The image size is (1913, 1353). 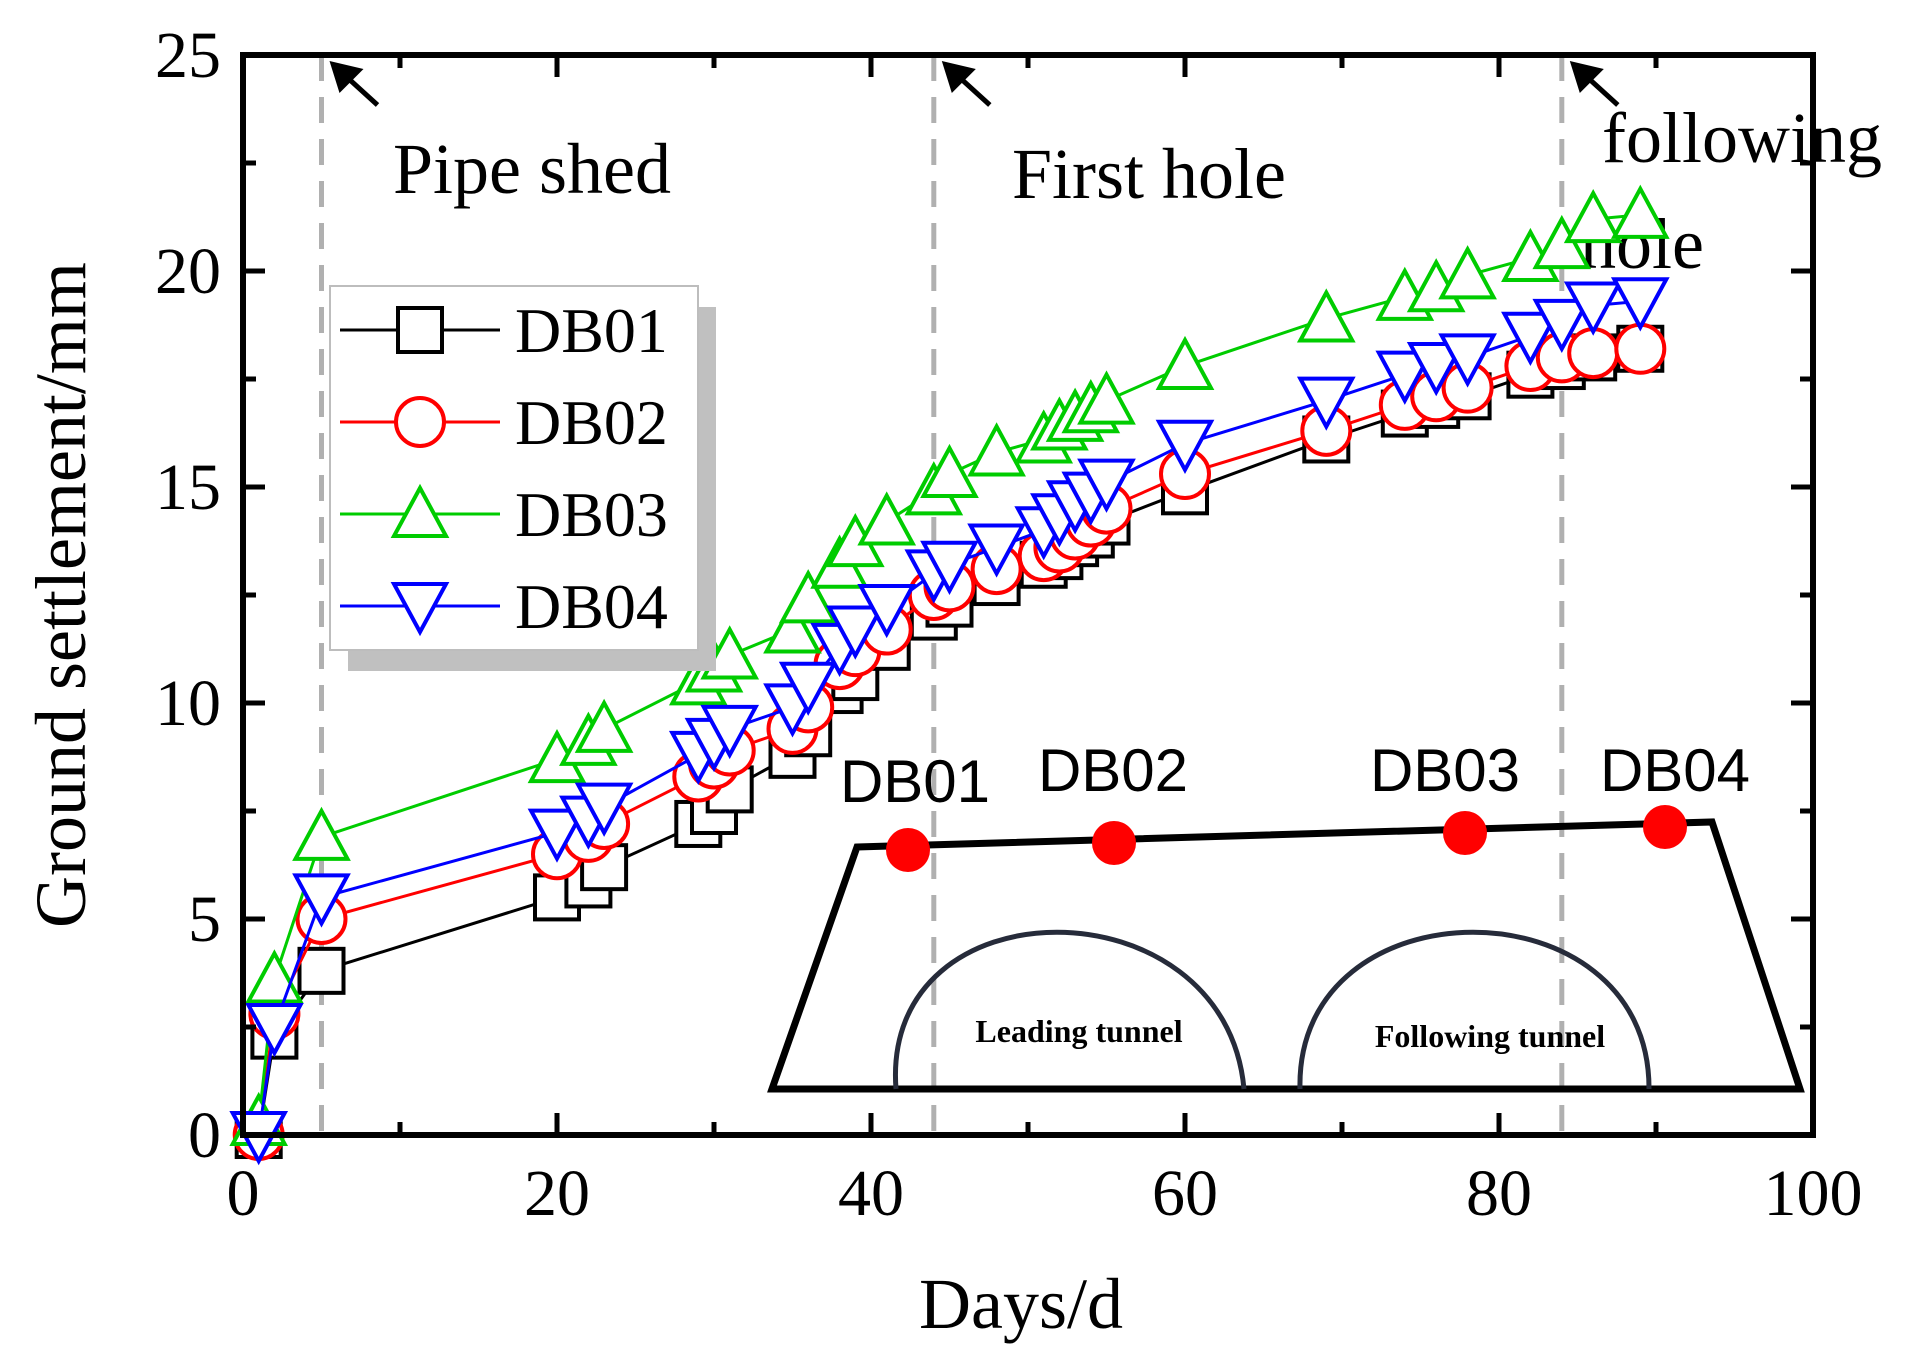 I want to click on inset-ground-outline, so click(x=1286, y=955).